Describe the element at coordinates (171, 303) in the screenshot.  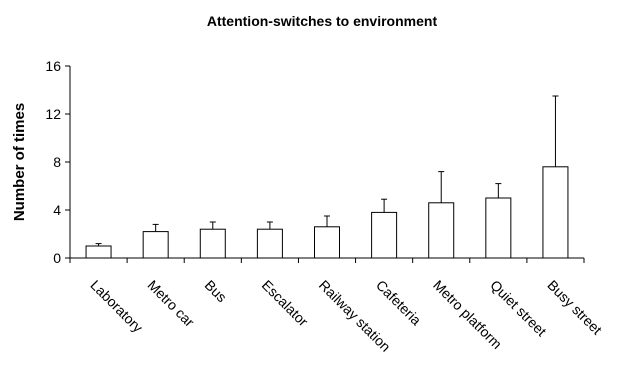
I see `x-category-label: Metro car` at that location.